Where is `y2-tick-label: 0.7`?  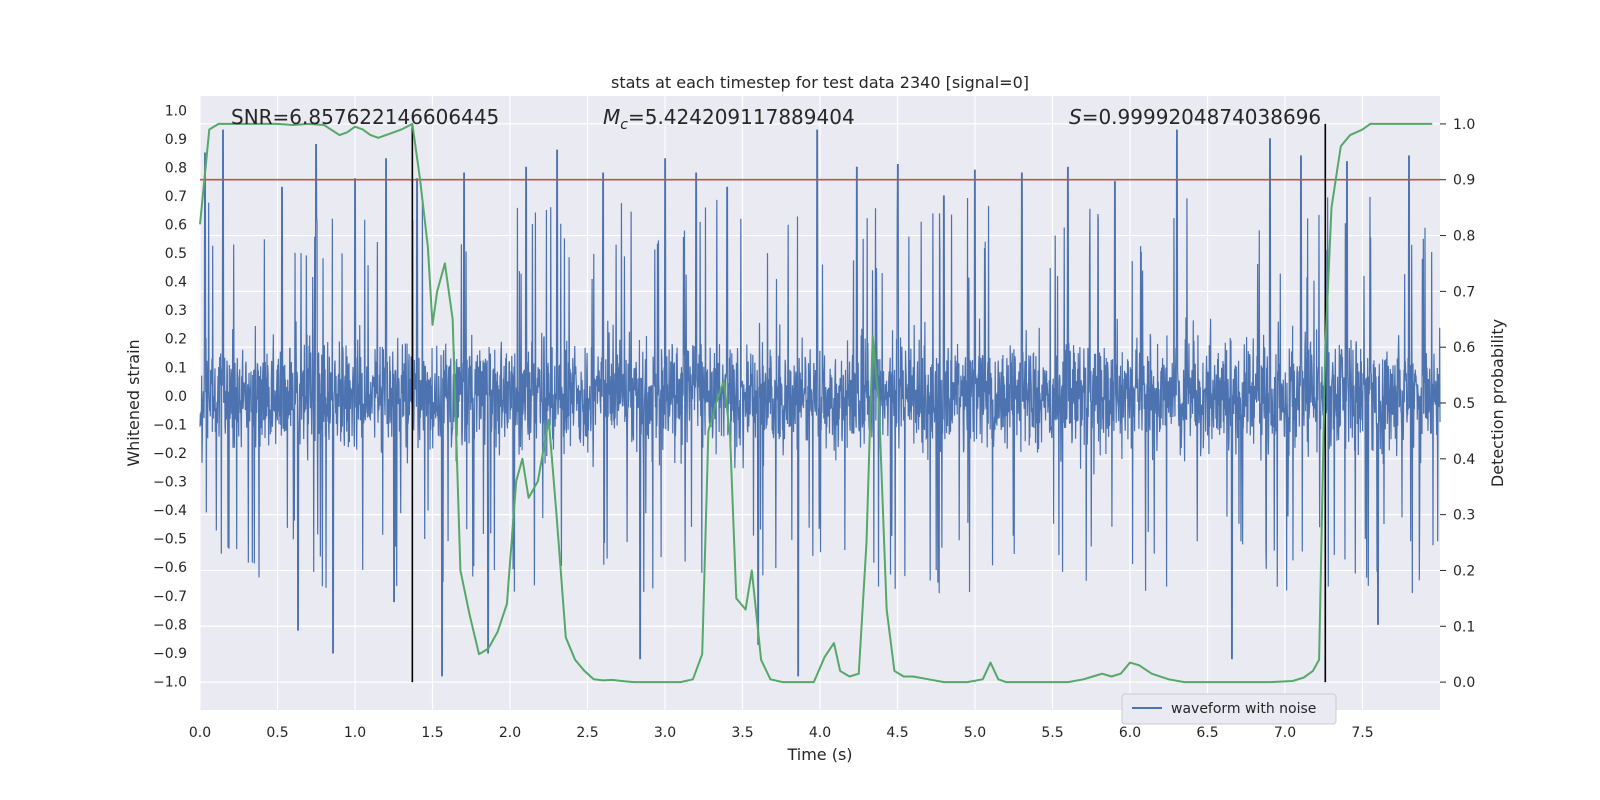
y2-tick-label: 0.7 is located at coordinates (1464, 292).